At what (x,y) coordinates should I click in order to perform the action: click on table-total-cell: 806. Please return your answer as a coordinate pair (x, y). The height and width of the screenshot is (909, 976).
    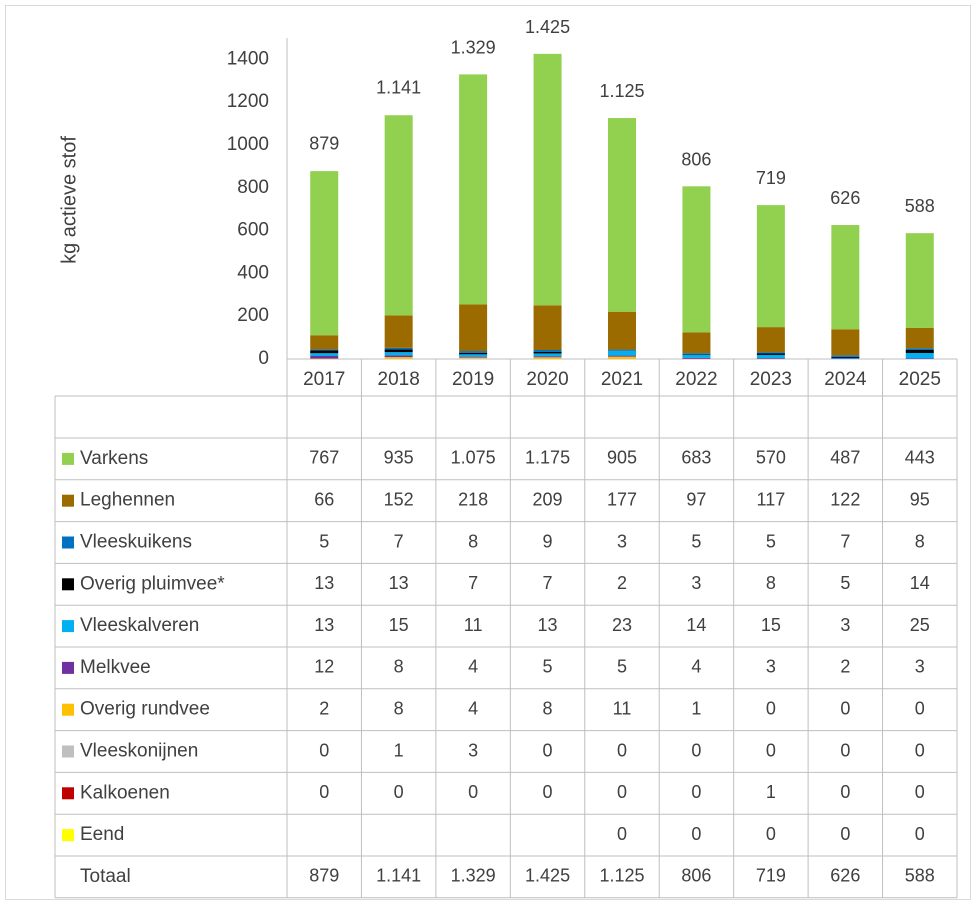
    Looking at the image, I should click on (696, 876).